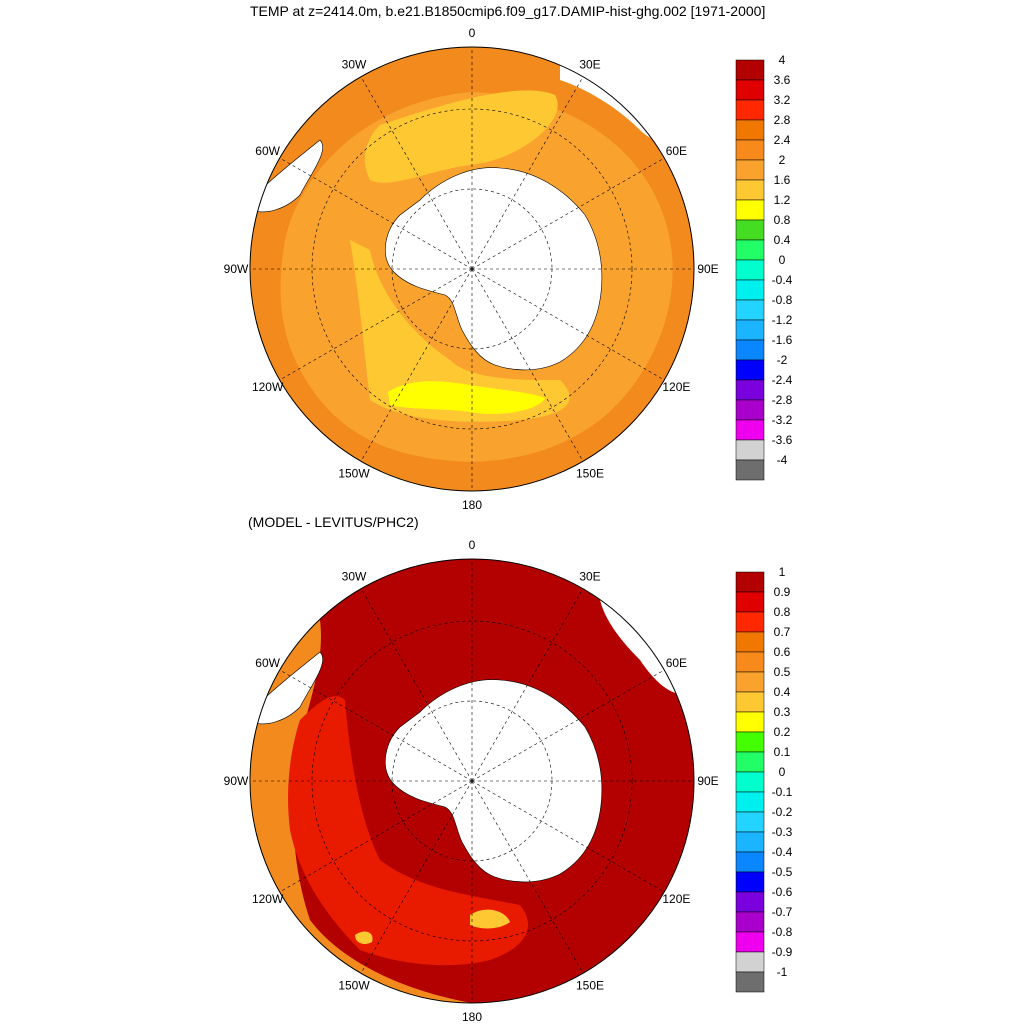 This screenshot has height=1024, width=1024. Describe the element at coordinates (472, 505) in the screenshot. I see `top-lon-label: 180` at that location.